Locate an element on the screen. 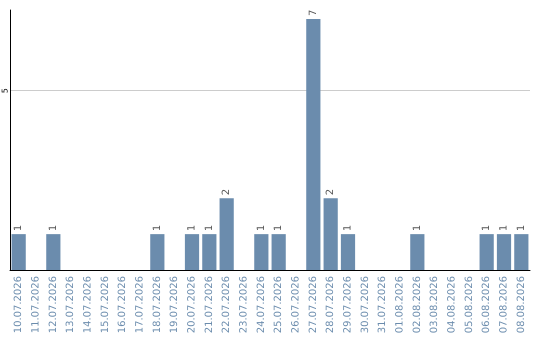 The width and height of the screenshot is (540, 340). x-tick-label: 08.08.2026 is located at coordinates (521, 305).